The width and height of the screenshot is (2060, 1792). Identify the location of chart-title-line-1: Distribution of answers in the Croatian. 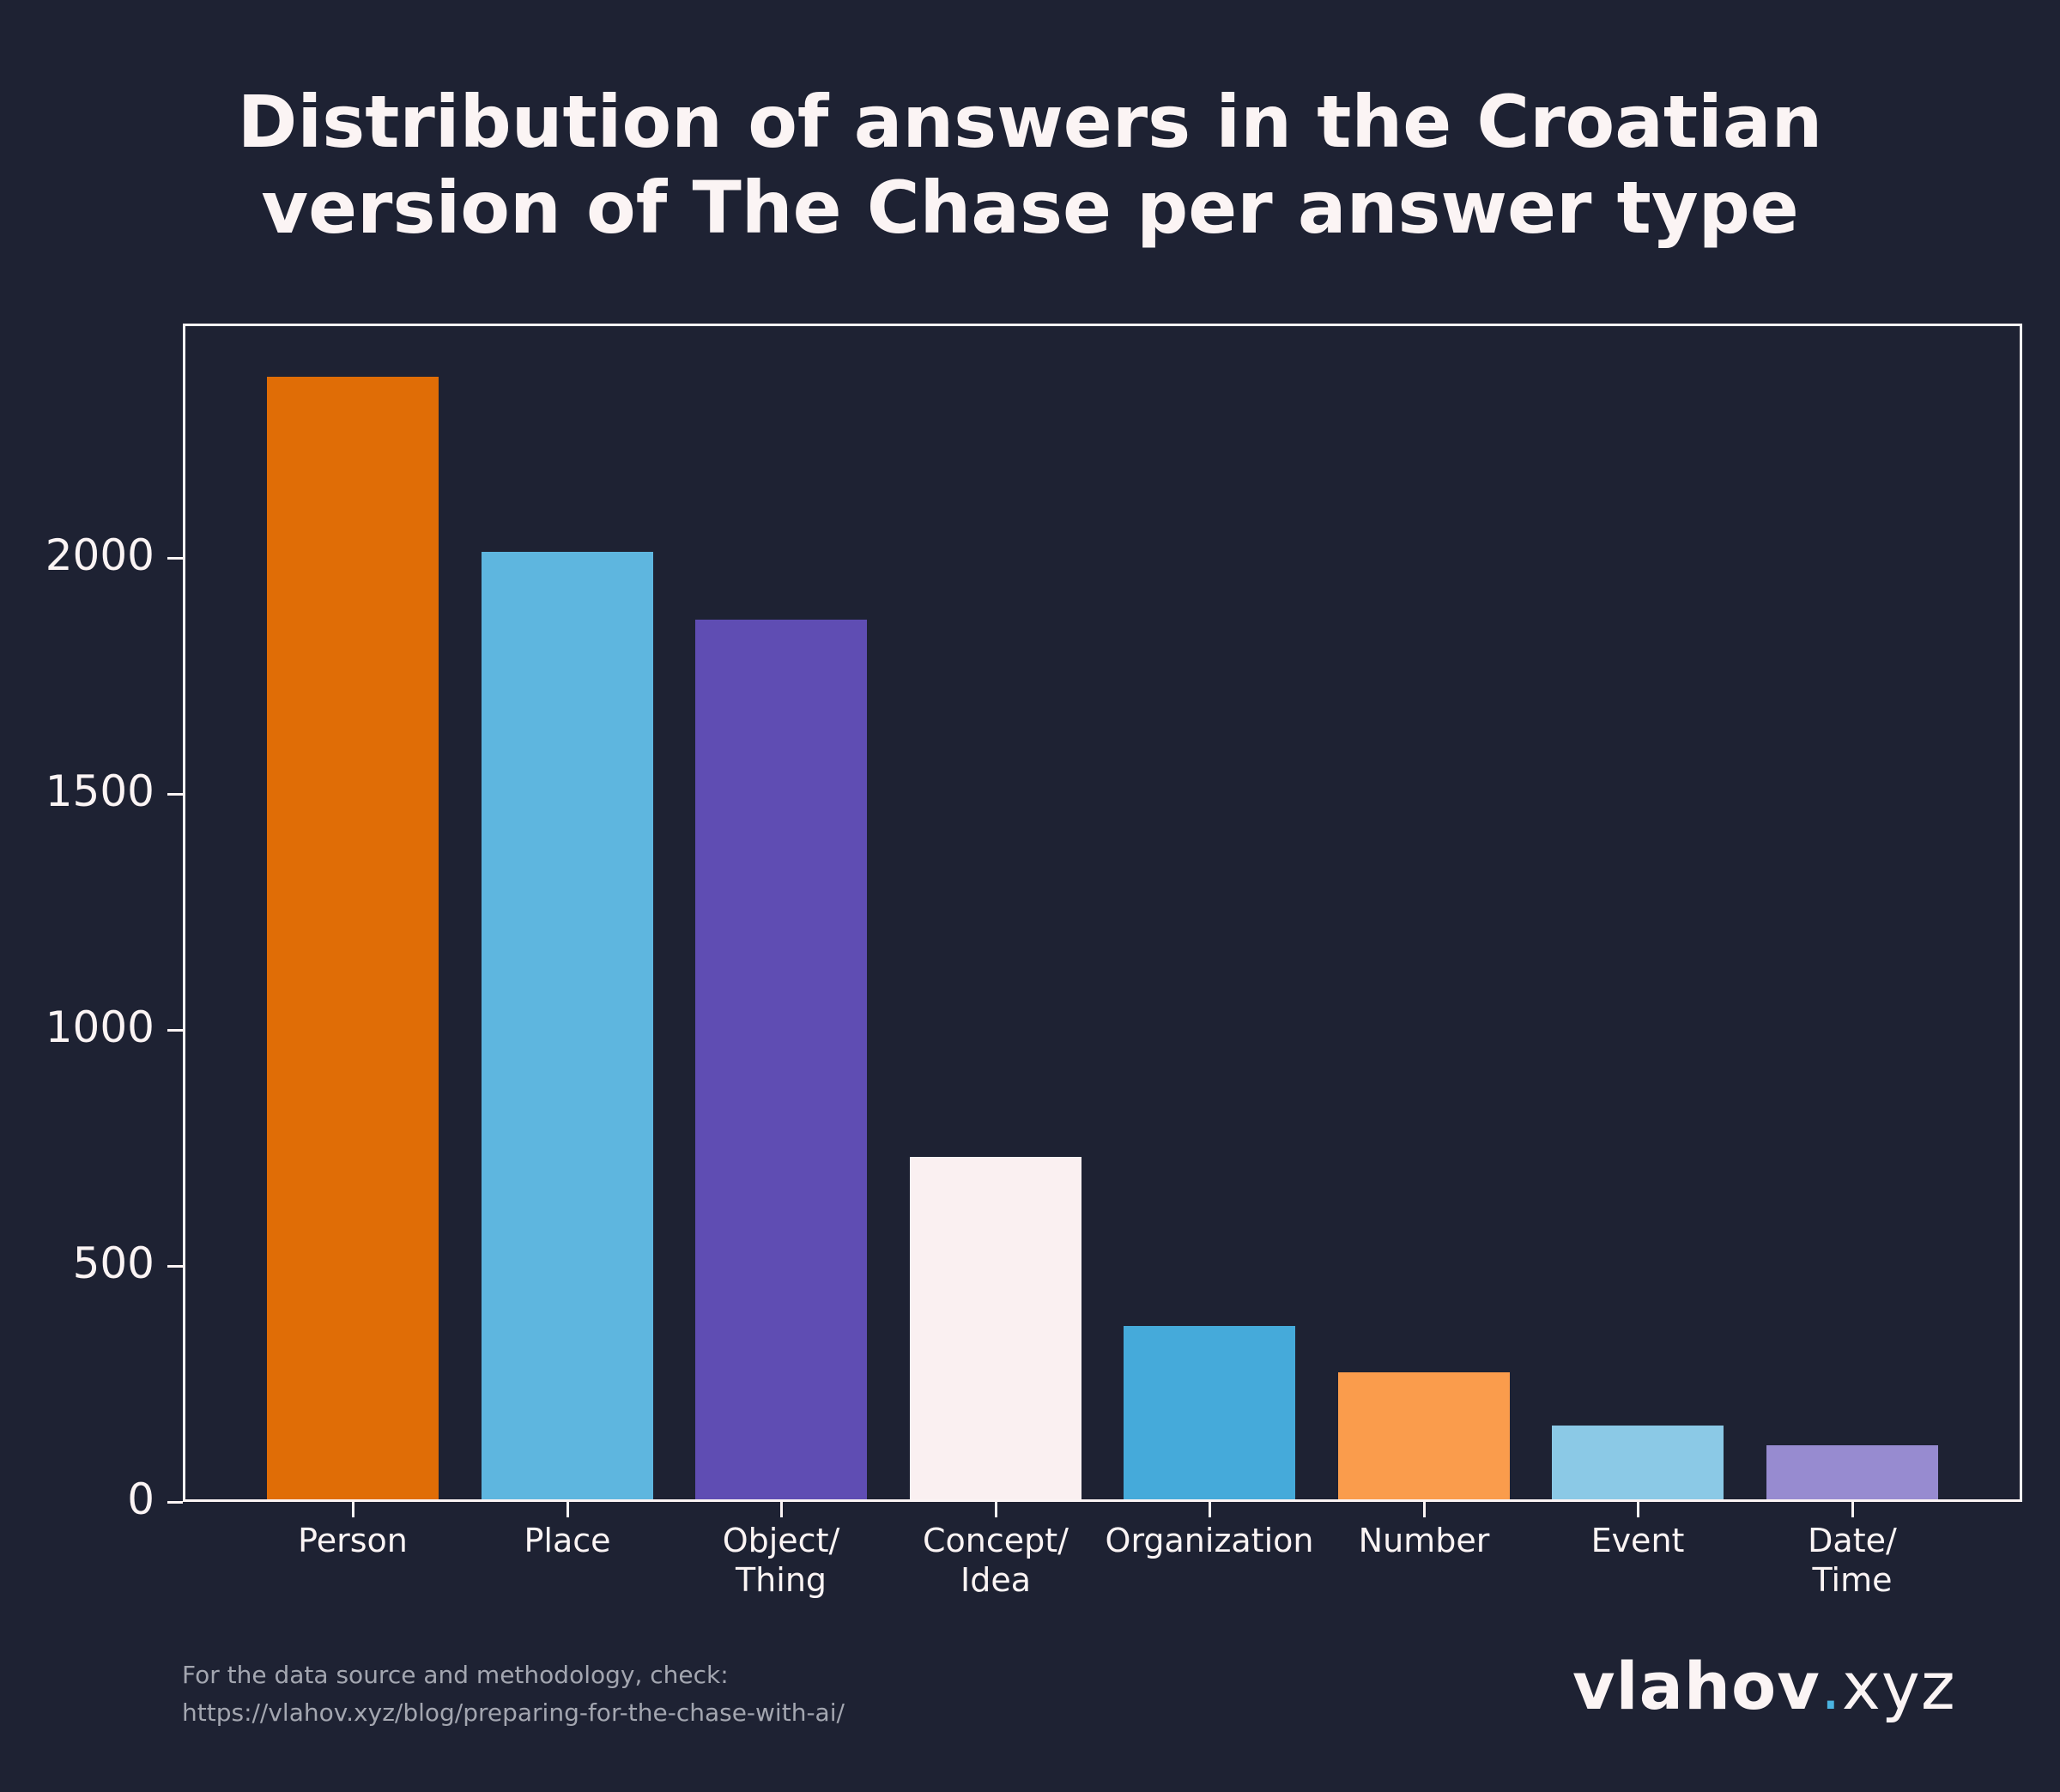
(1030, 122).